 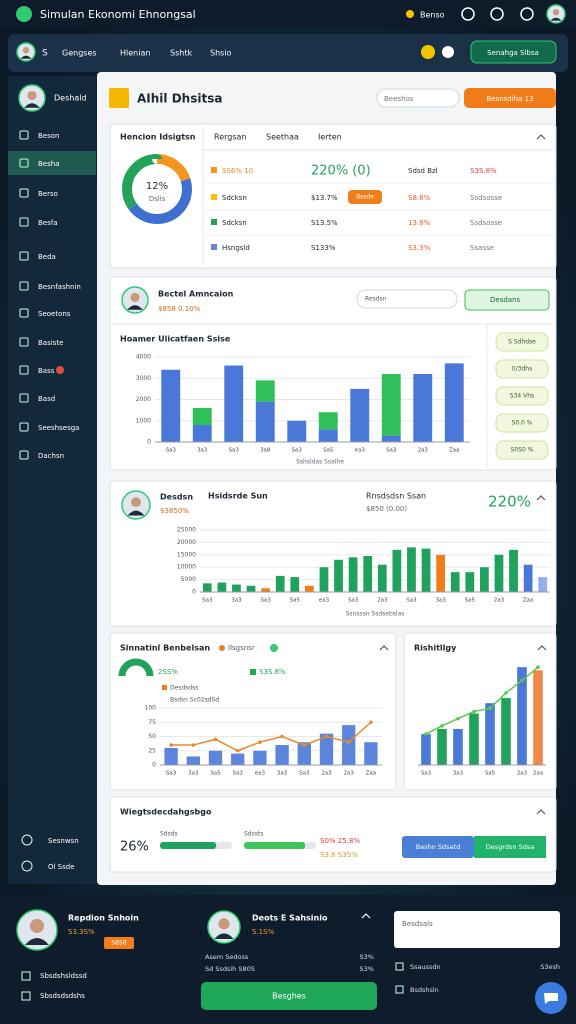 I want to click on nav-button, so click(x=513, y=52).